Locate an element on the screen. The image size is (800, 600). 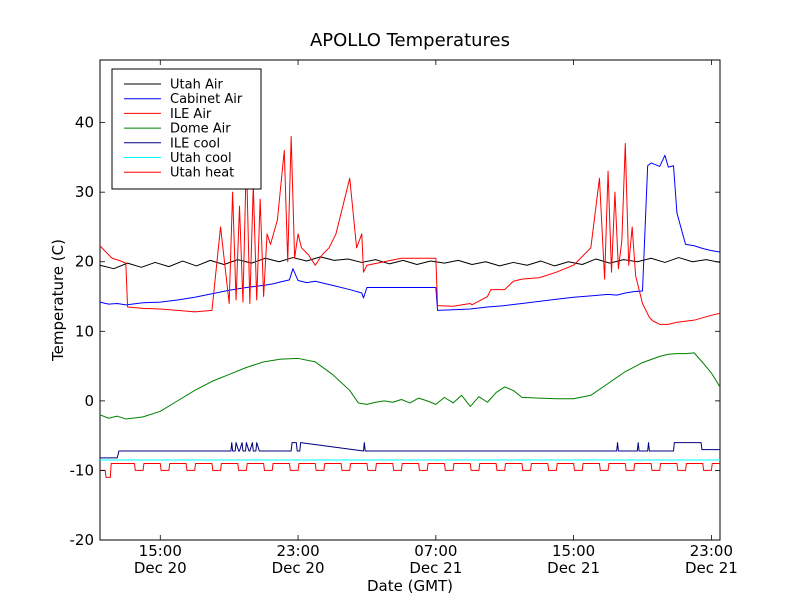
legend-label: Cabinet Air is located at coordinates (206, 99).